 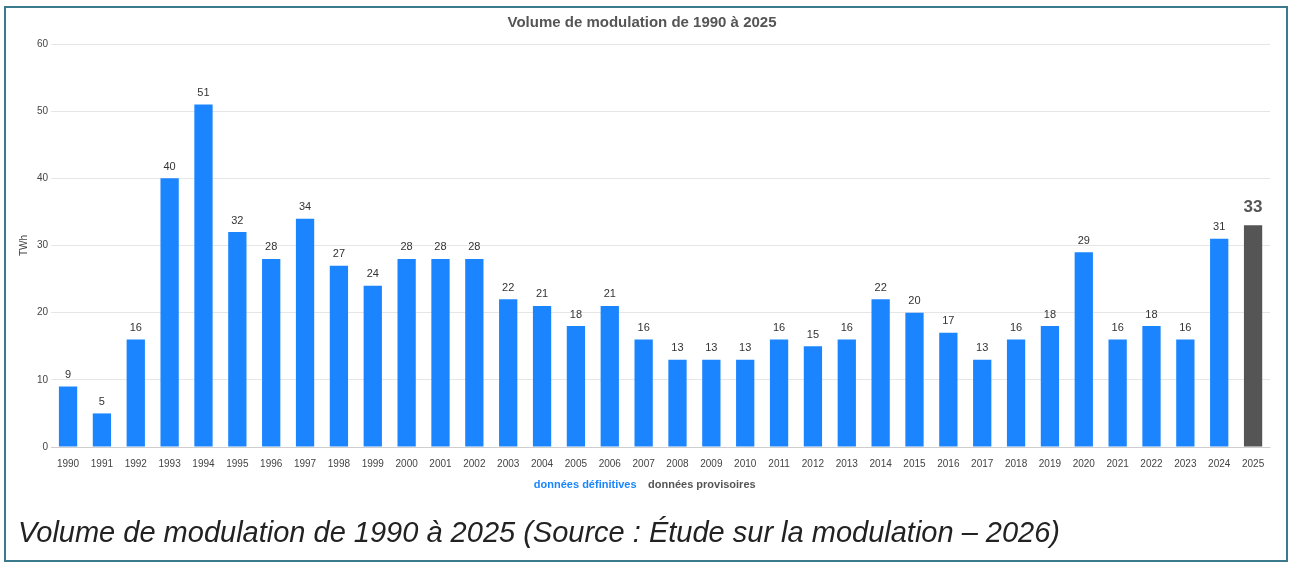 I want to click on x-tick-label: 1999, so click(x=373, y=463).